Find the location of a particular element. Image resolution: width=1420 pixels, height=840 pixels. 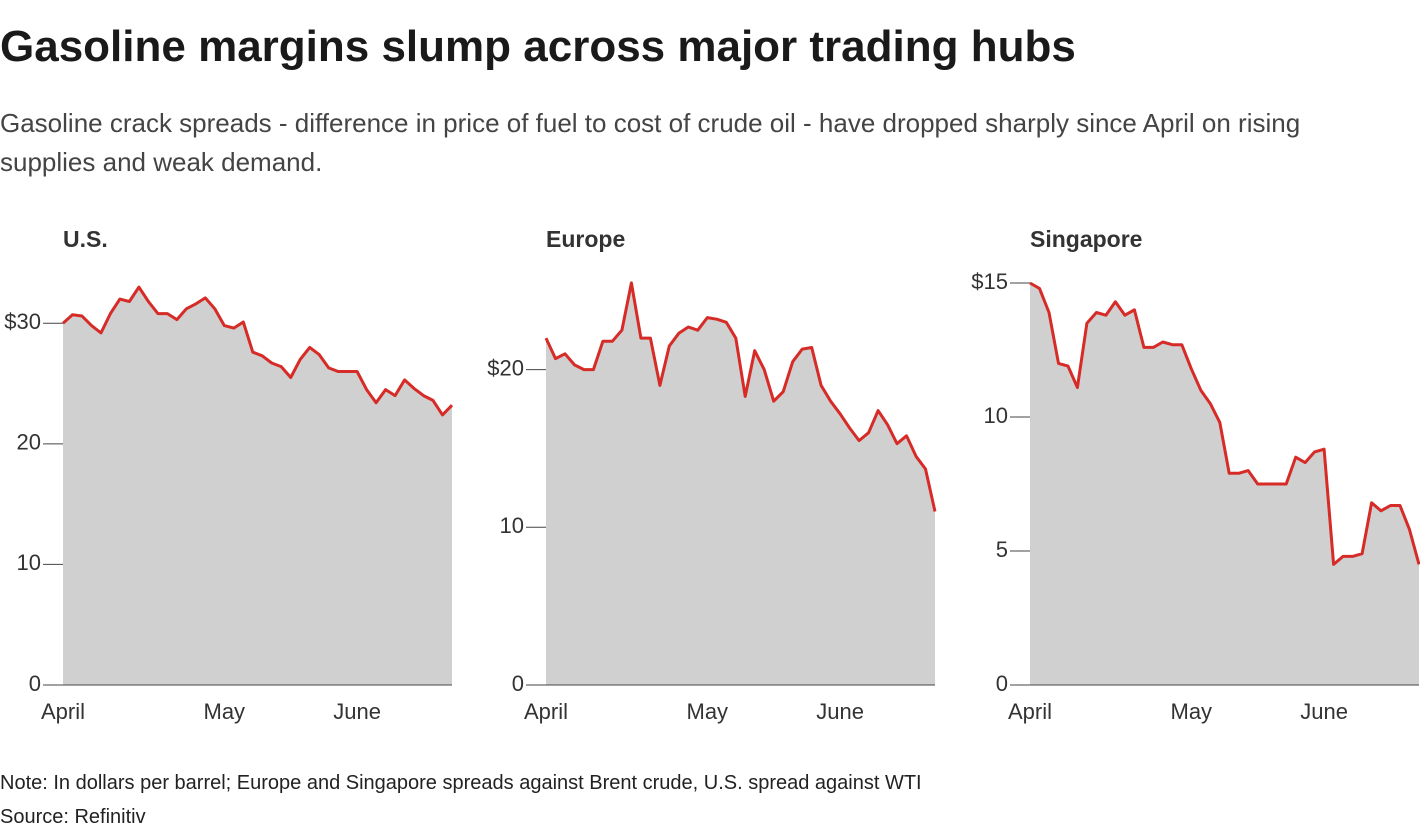

source: Source: Refinitiv is located at coordinates (73, 817).